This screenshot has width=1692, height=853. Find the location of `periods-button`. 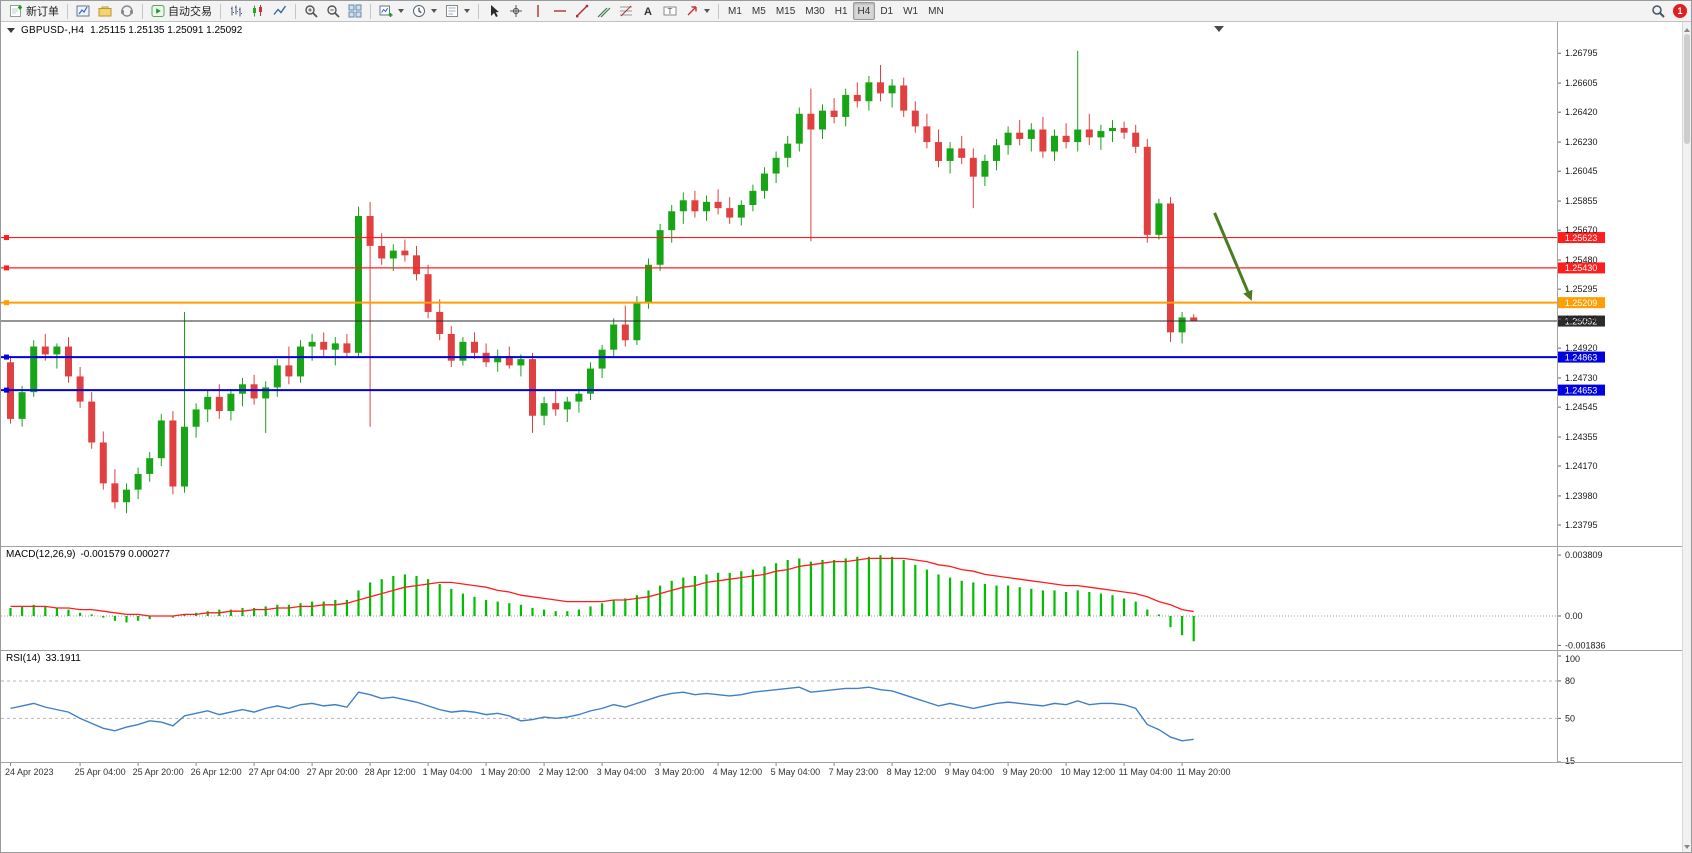

periods-button is located at coordinates (424, 11).